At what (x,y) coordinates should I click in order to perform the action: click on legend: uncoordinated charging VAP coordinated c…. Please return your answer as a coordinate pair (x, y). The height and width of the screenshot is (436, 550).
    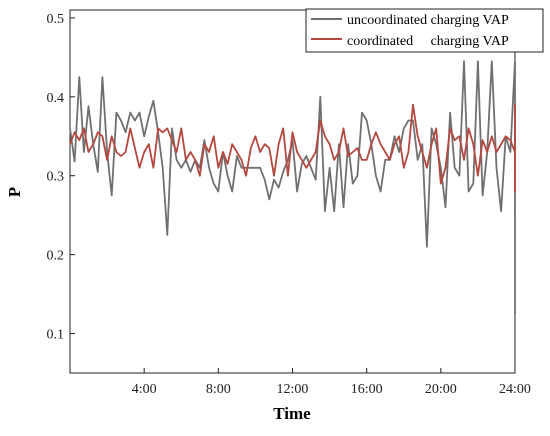
    Looking at the image, I should click on (424, 30).